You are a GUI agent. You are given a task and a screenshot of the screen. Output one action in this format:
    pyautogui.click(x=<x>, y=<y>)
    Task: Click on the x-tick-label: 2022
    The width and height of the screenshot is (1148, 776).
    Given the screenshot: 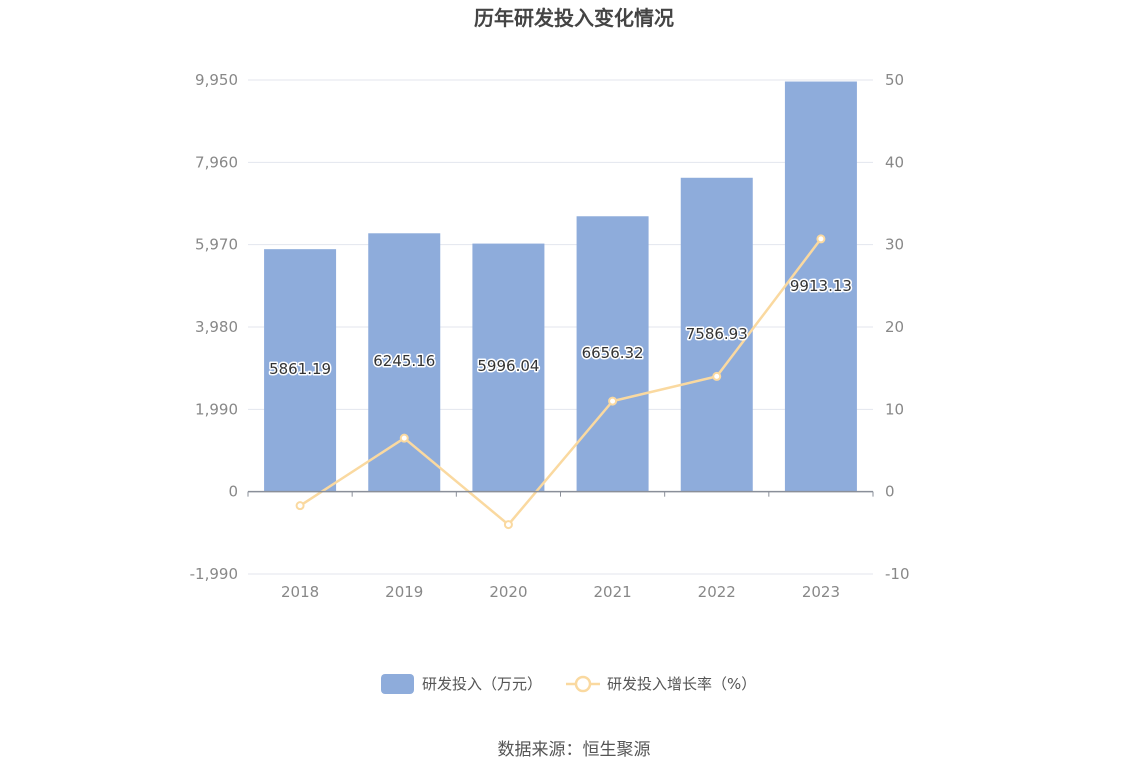 What is the action you would take?
    pyautogui.click(x=717, y=592)
    